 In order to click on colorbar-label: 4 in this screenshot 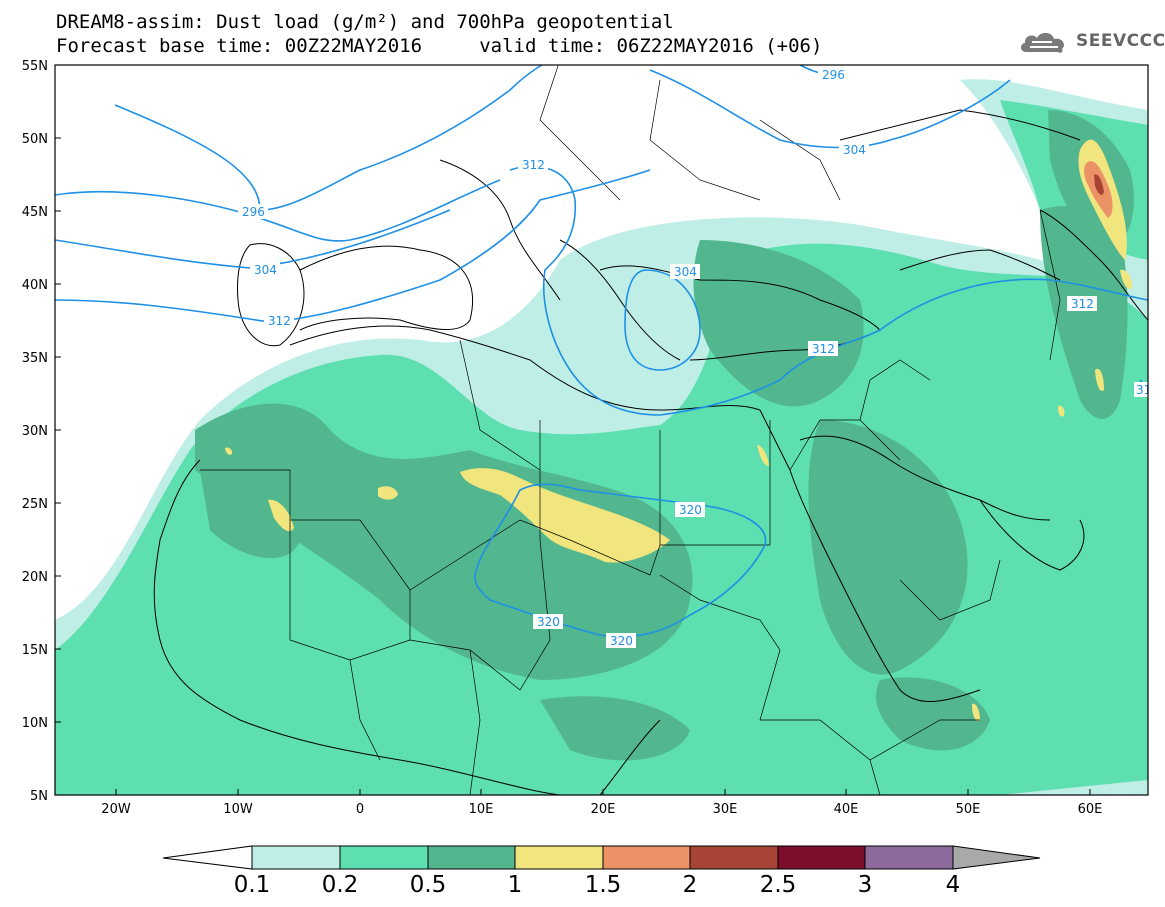, I will do `click(953, 885)`.